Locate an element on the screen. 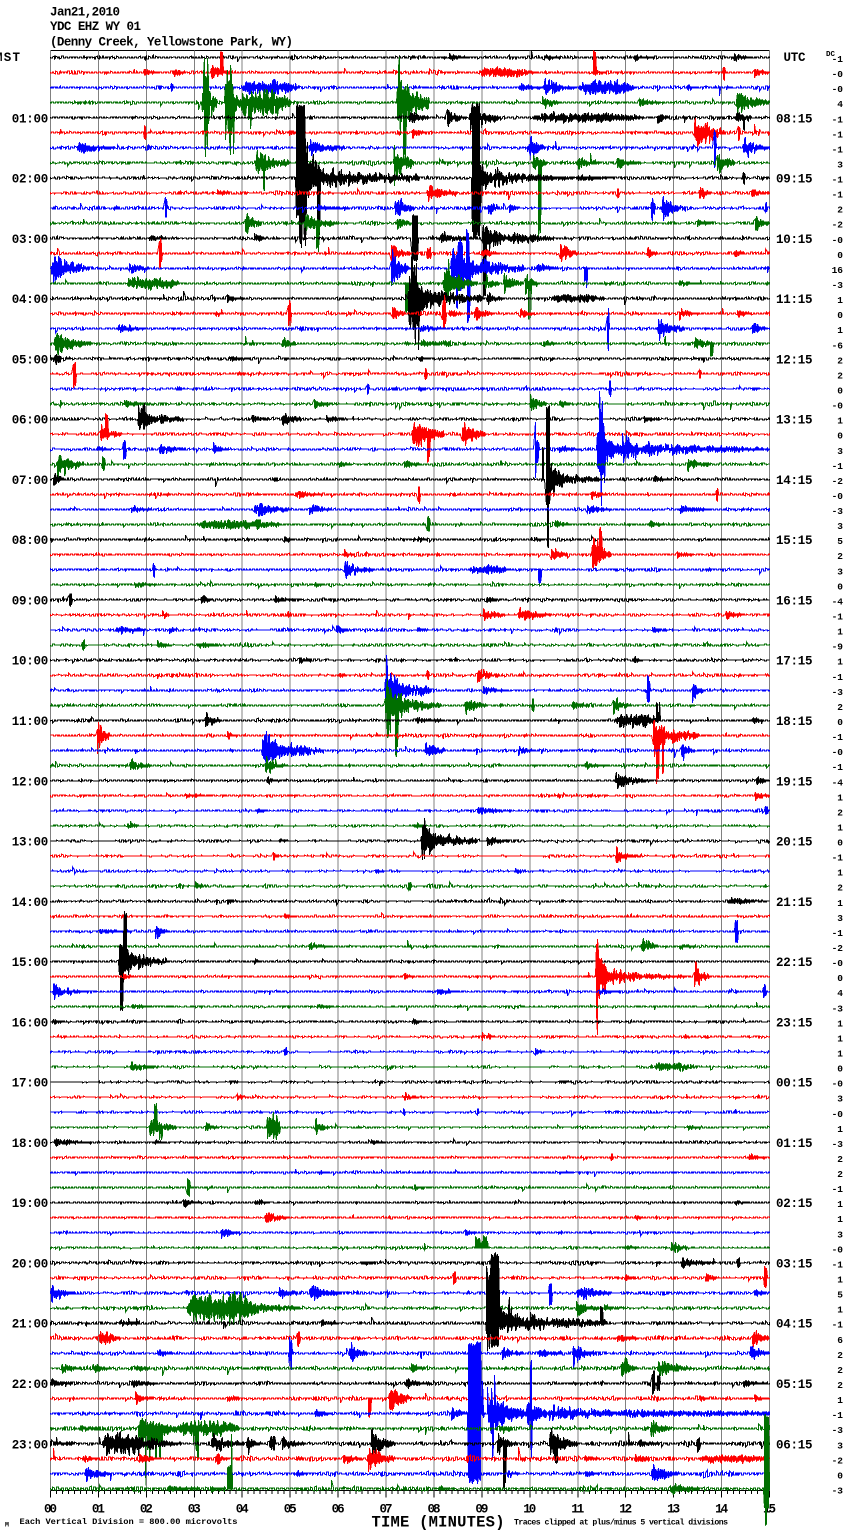 The image size is (850, 1534). svg-text: M is located at coordinates (7, 1525).